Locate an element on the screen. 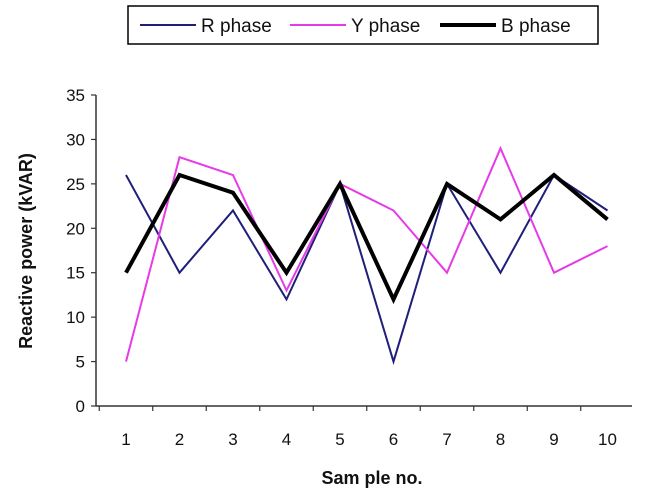  y-tick-label: 10 is located at coordinates (75, 317).